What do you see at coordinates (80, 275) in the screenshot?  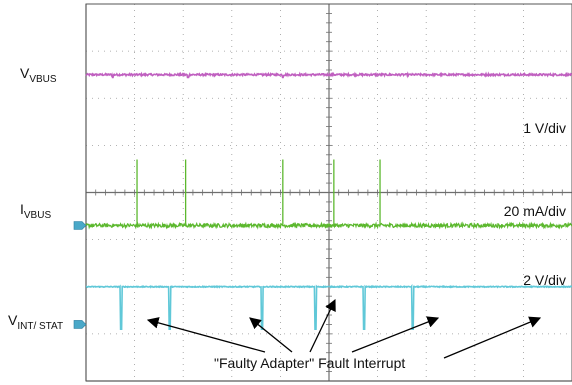 I see `channel-markers` at bounding box center [80, 275].